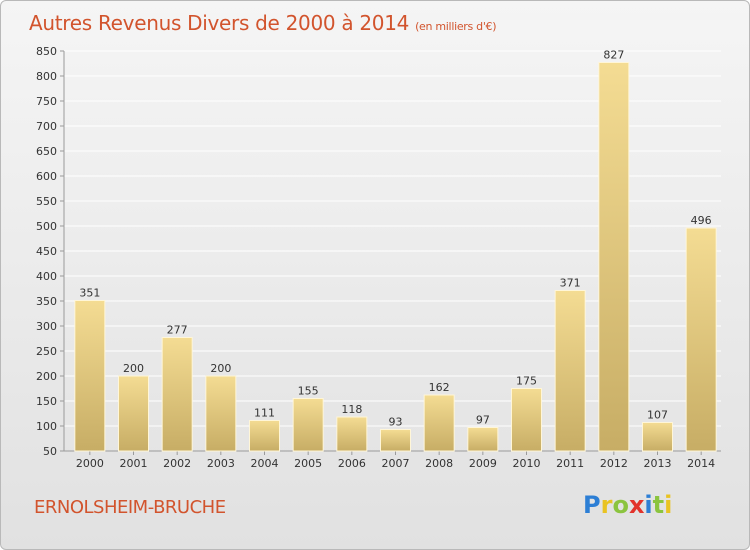 This screenshot has height=550, width=750. What do you see at coordinates (46, 401) in the screenshot?
I see `y-tick-label: 150` at bounding box center [46, 401].